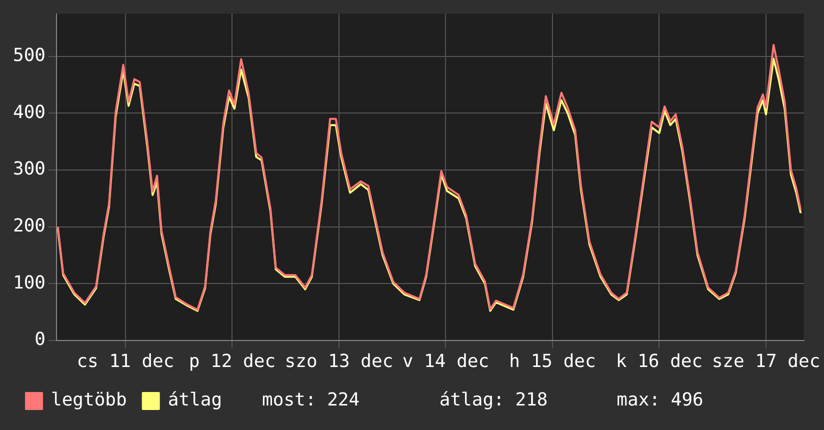 The image size is (824, 430). What do you see at coordinates (29, 112) in the screenshot?
I see `y-tick-label: 400` at bounding box center [29, 112].